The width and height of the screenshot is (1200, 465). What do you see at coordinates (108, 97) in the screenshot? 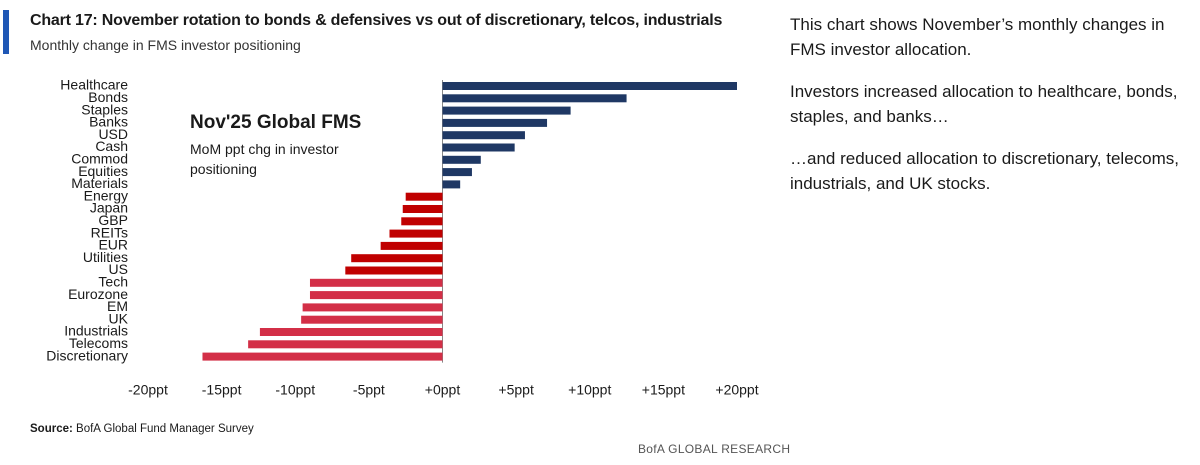
I see `y-tick-label: Bonds` at bounding box center [108, 97].